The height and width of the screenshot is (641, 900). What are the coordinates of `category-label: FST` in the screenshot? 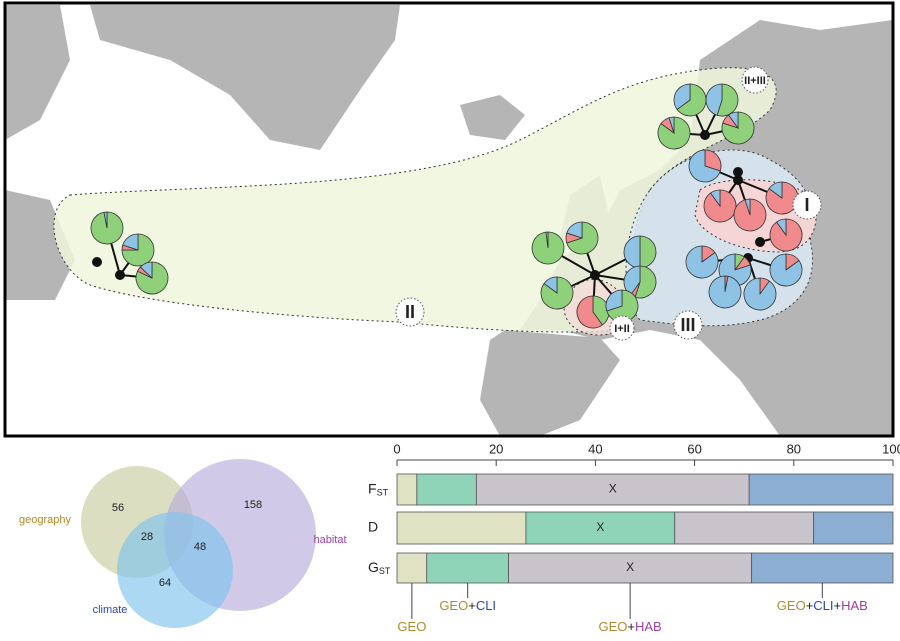 It's located at (378, 489).